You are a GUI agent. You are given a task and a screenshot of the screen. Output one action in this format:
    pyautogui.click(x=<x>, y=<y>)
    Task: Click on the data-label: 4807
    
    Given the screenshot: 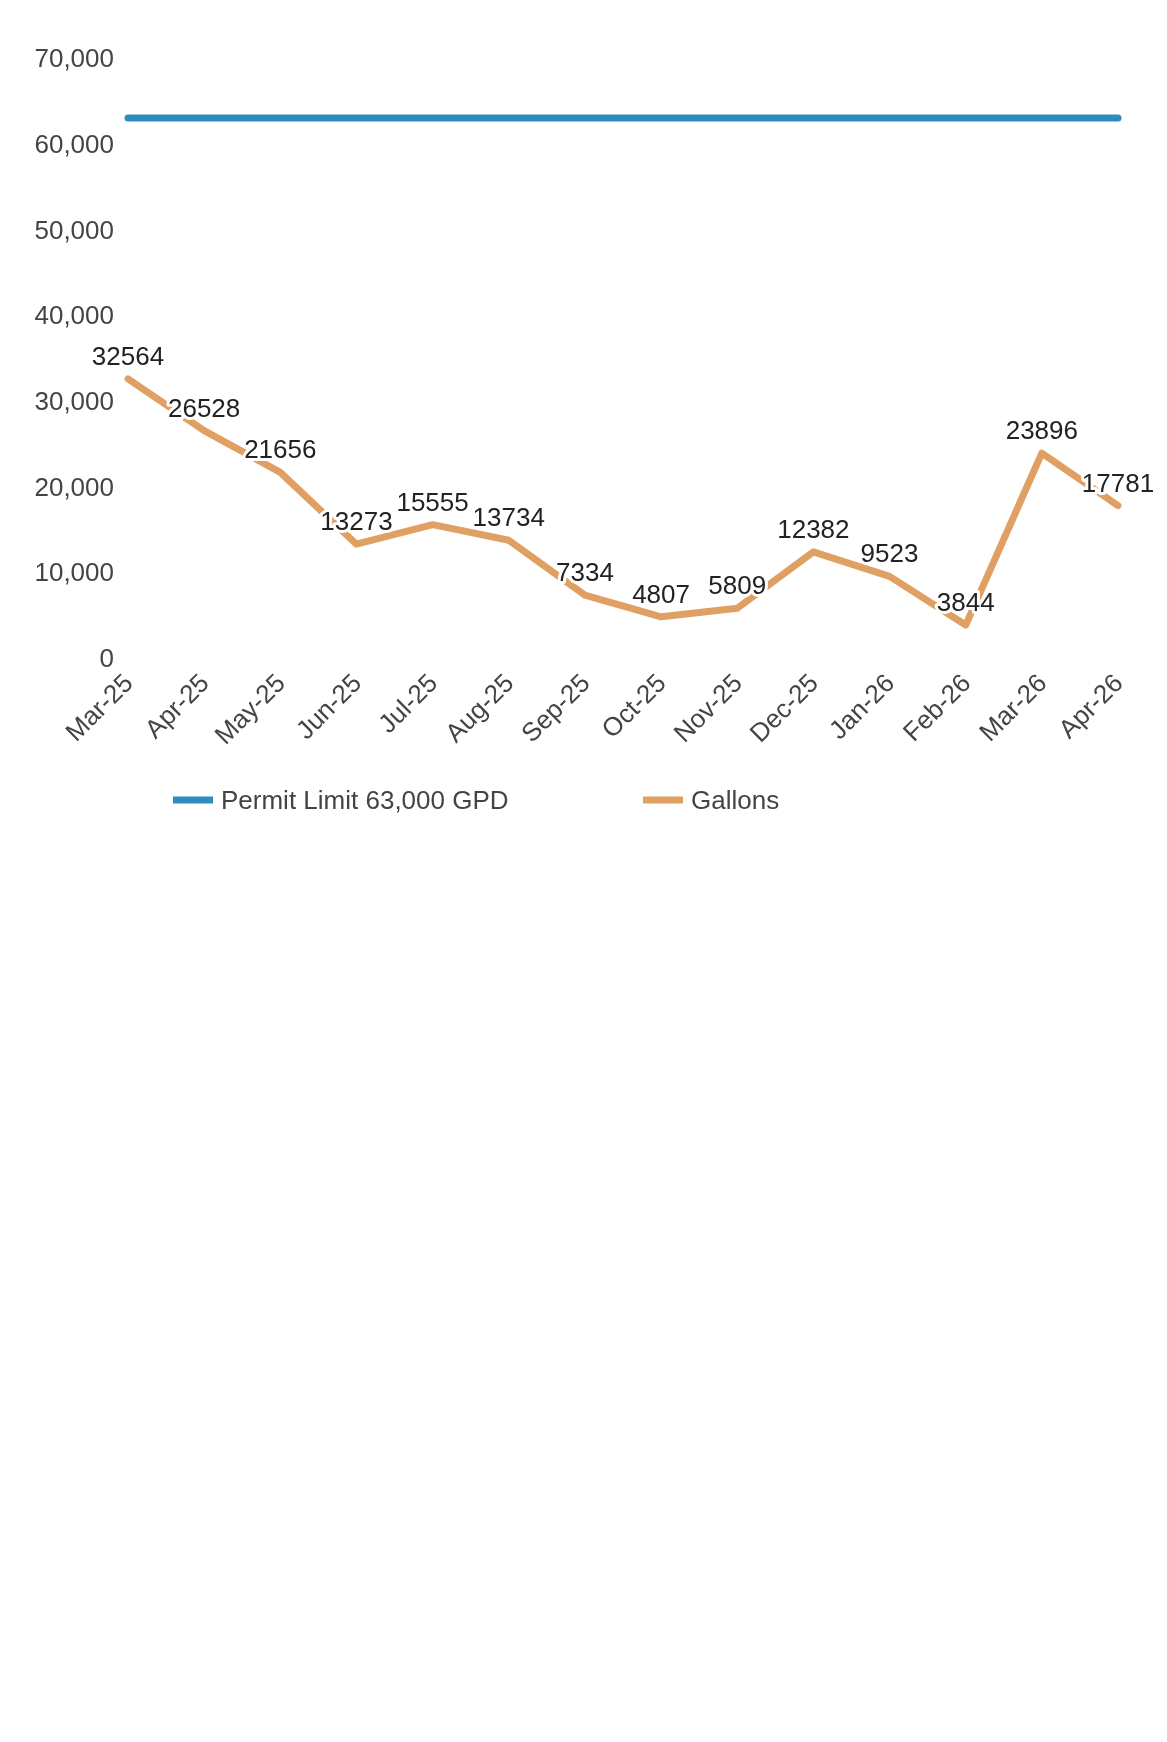 What is the action you would take?
    pyautogui.click(x=661, y=593)
    